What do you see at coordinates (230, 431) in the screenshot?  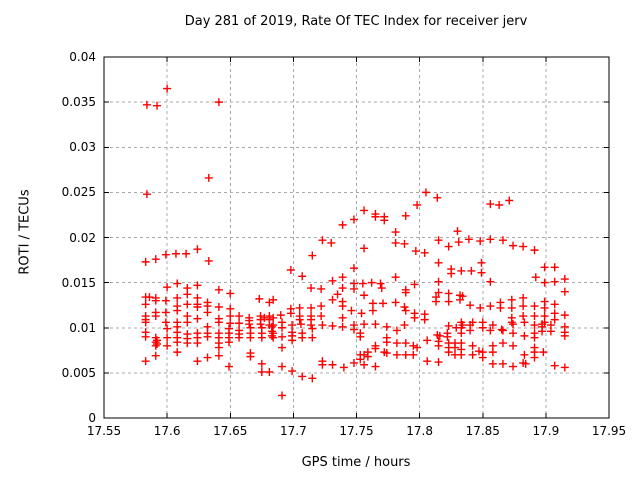 I see `x-tick-label: 17.65` at bounding box center [230, 431].